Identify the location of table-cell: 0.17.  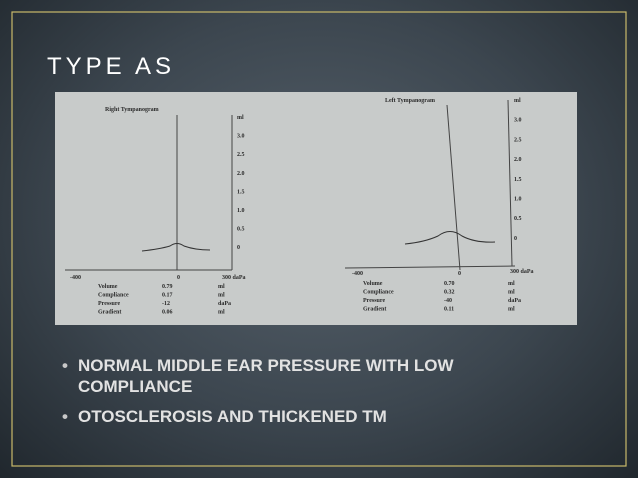
(167, 296).